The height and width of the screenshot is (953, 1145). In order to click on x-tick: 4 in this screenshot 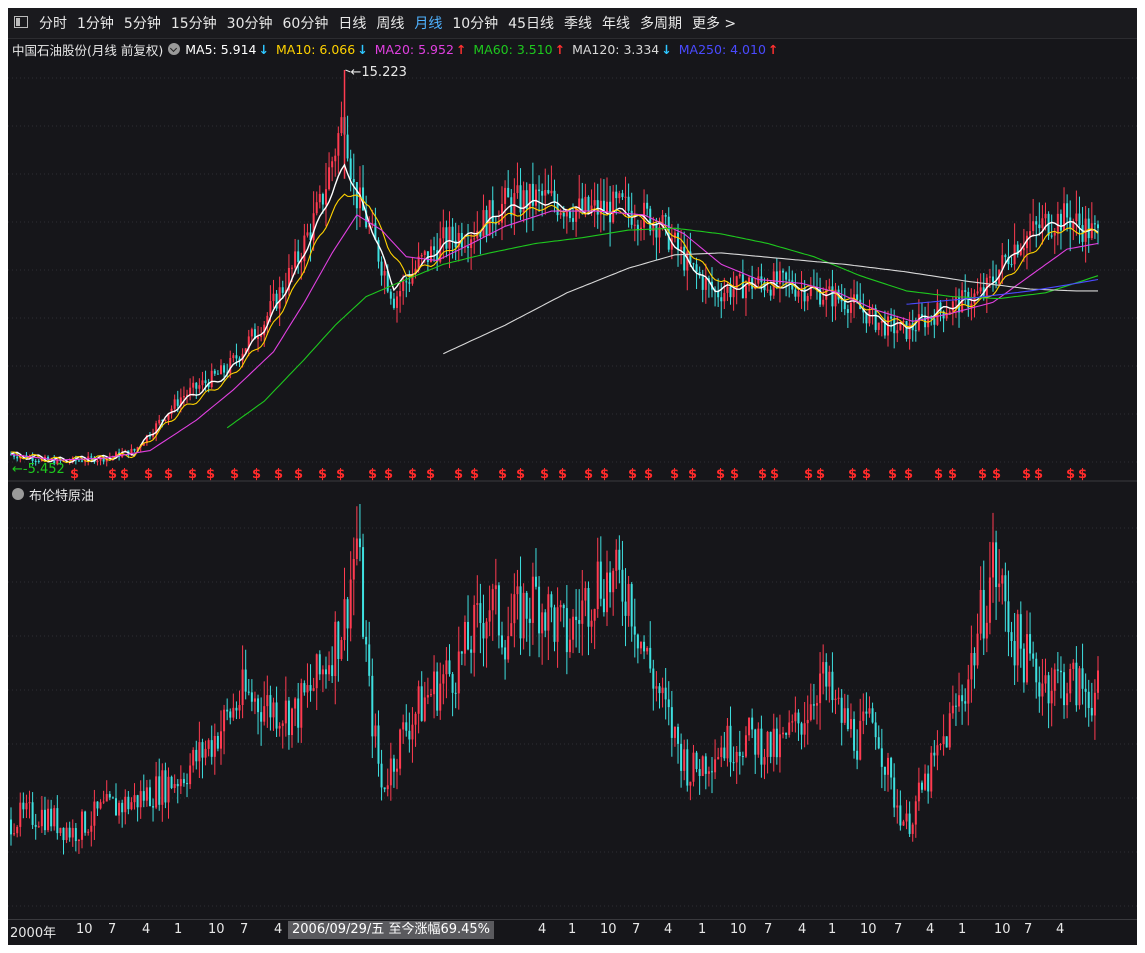, I will do `click(930, 929)`.